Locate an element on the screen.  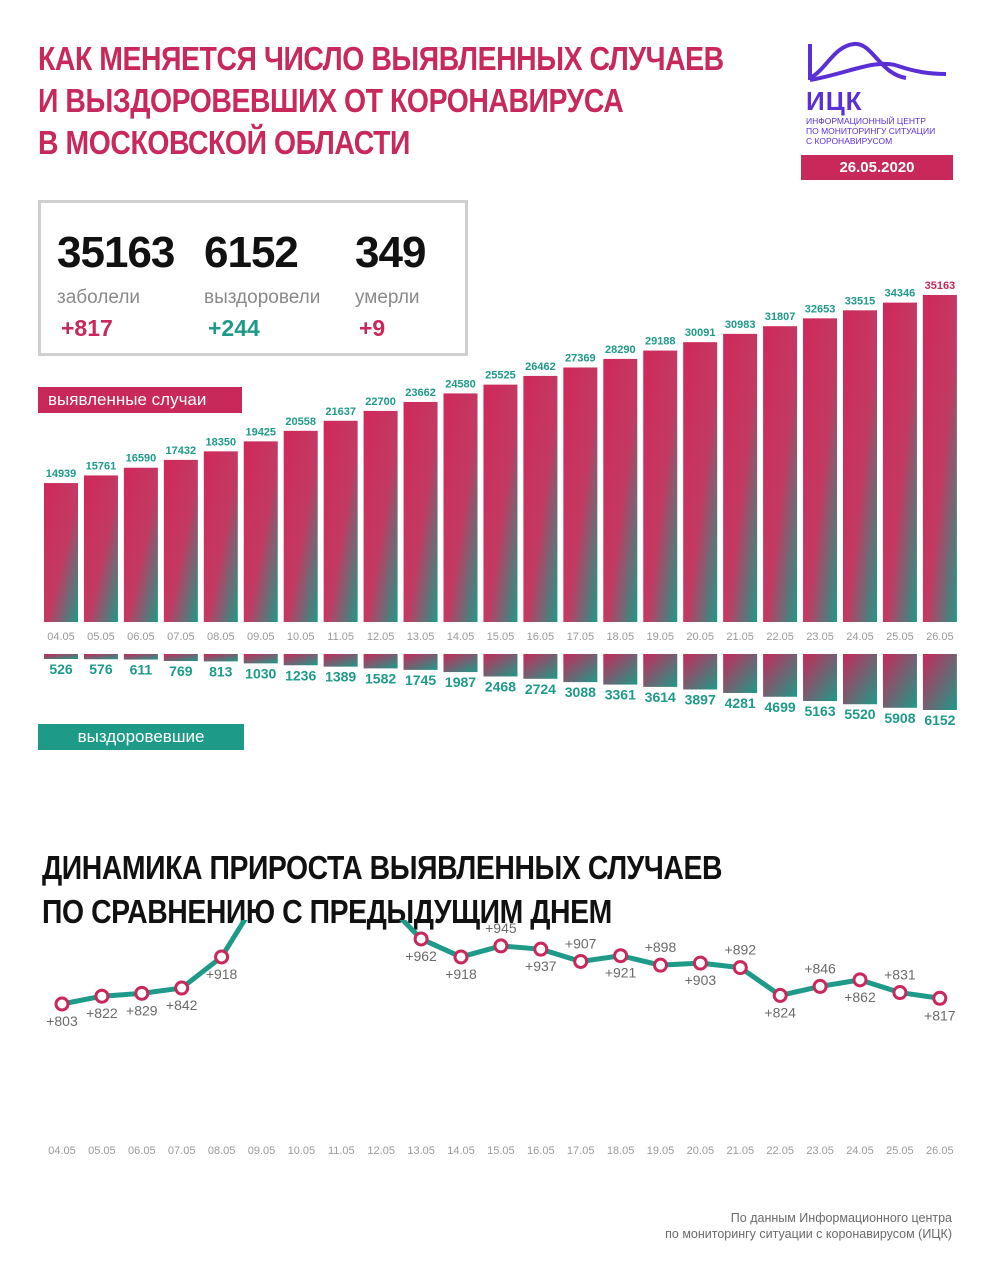
date-tick-label: 22.05 is located at coordinates (780, 637).